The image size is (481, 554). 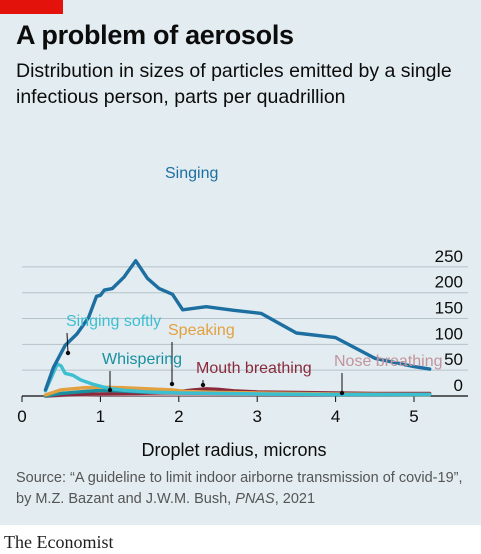 What do you see at coordinates (142, 359) in the screenshot?
I see `series-label-whispering: Whispering` at bounding box center [142, 359].